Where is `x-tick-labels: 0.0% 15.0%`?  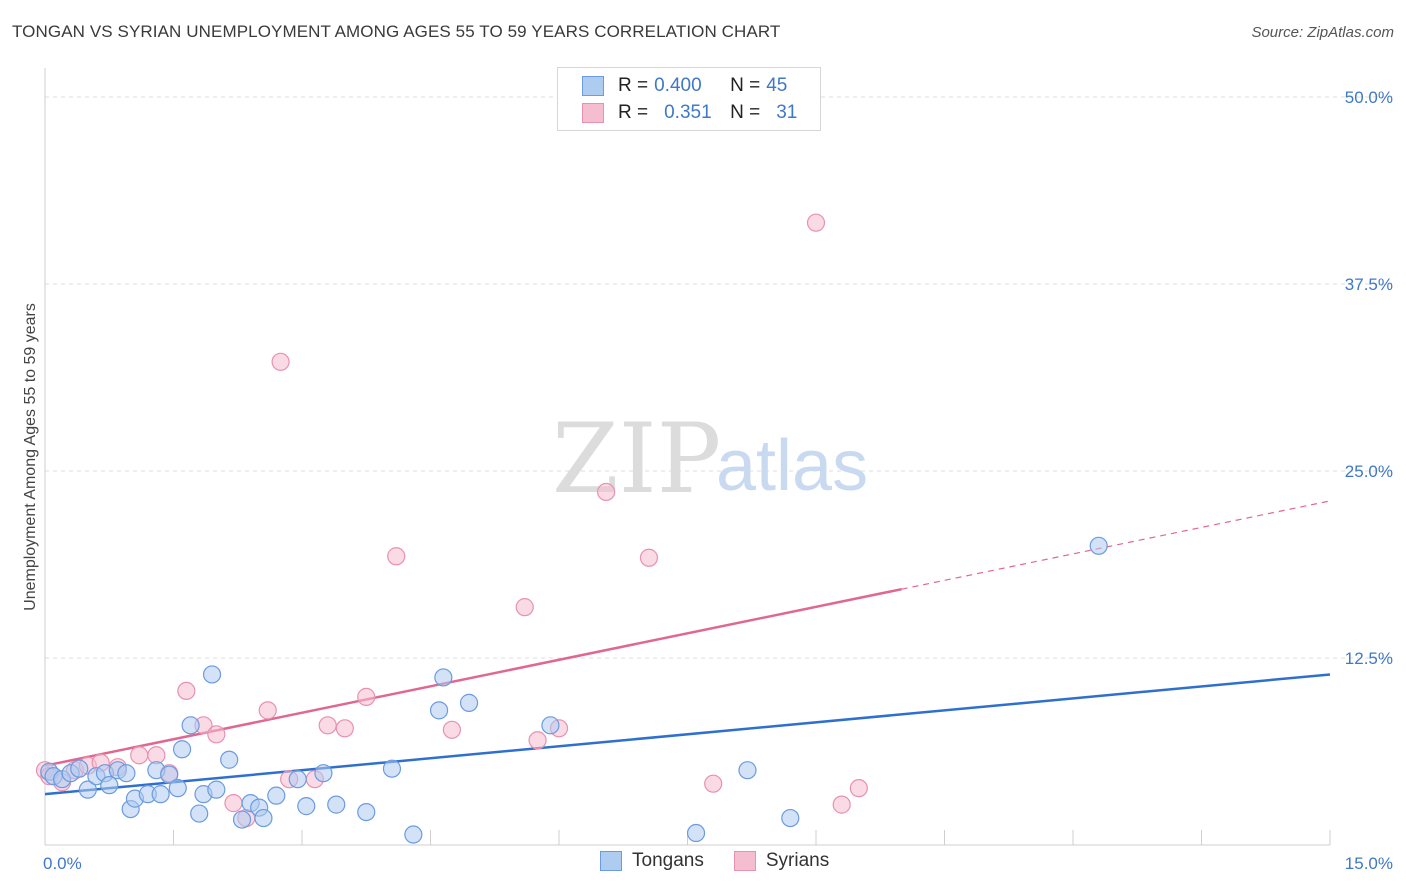 x-tick-labels: 0.0% 15.0% is located at coordinates (718, 863).